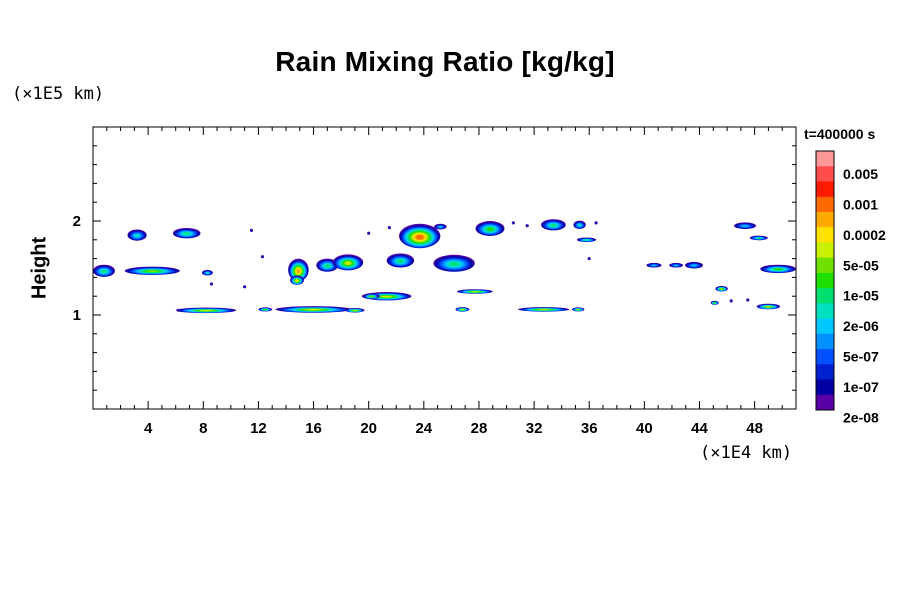 The width and height of the screenshot is (900, 600). Describe the element at coordinates (861, 296) in the screenshot. I see `colorbar-label: 1e-05` at that location.